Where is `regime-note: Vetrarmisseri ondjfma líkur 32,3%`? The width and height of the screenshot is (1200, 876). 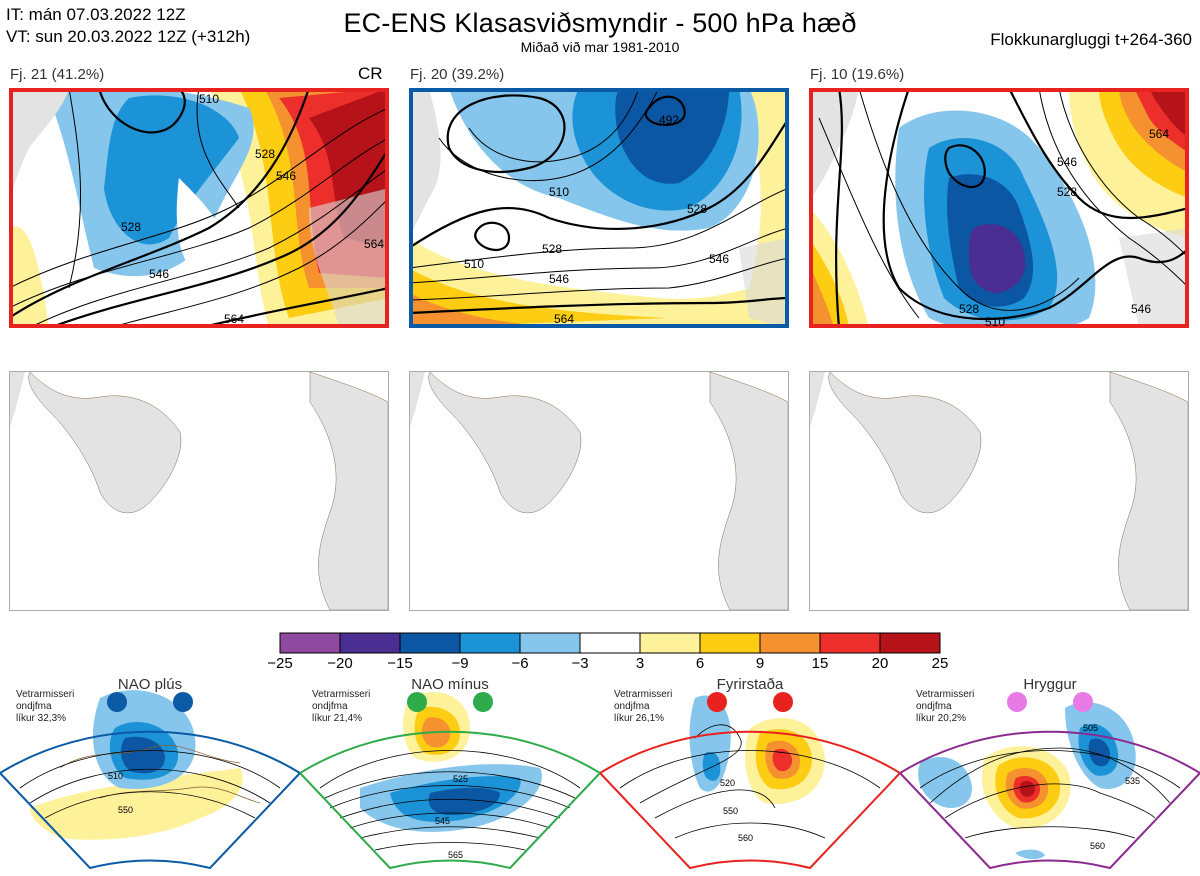 regime-note: Vetrarmisseri ondjfma líkur 32,3% is located at coordinates (45, 706).